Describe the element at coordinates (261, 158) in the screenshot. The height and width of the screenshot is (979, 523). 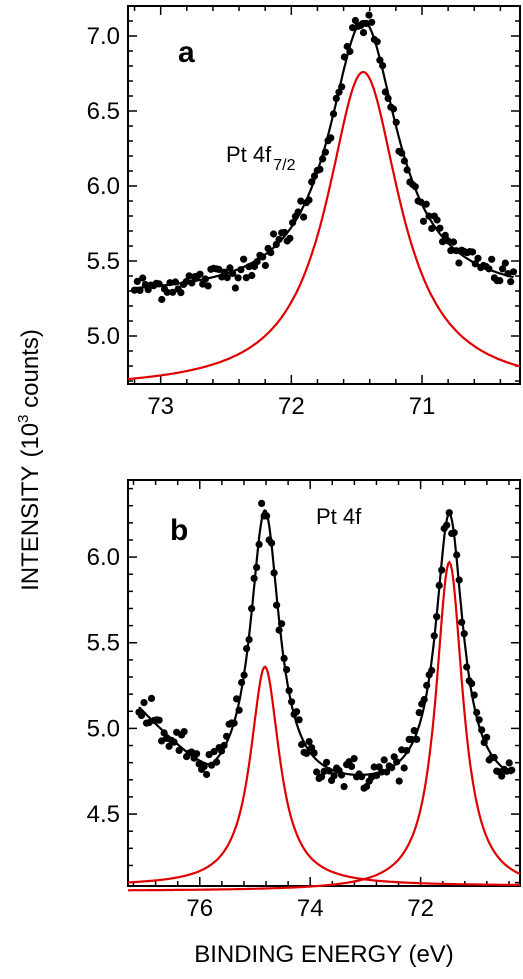
I see `panel-a-annotation: Pt 4f 7/2` at that location.